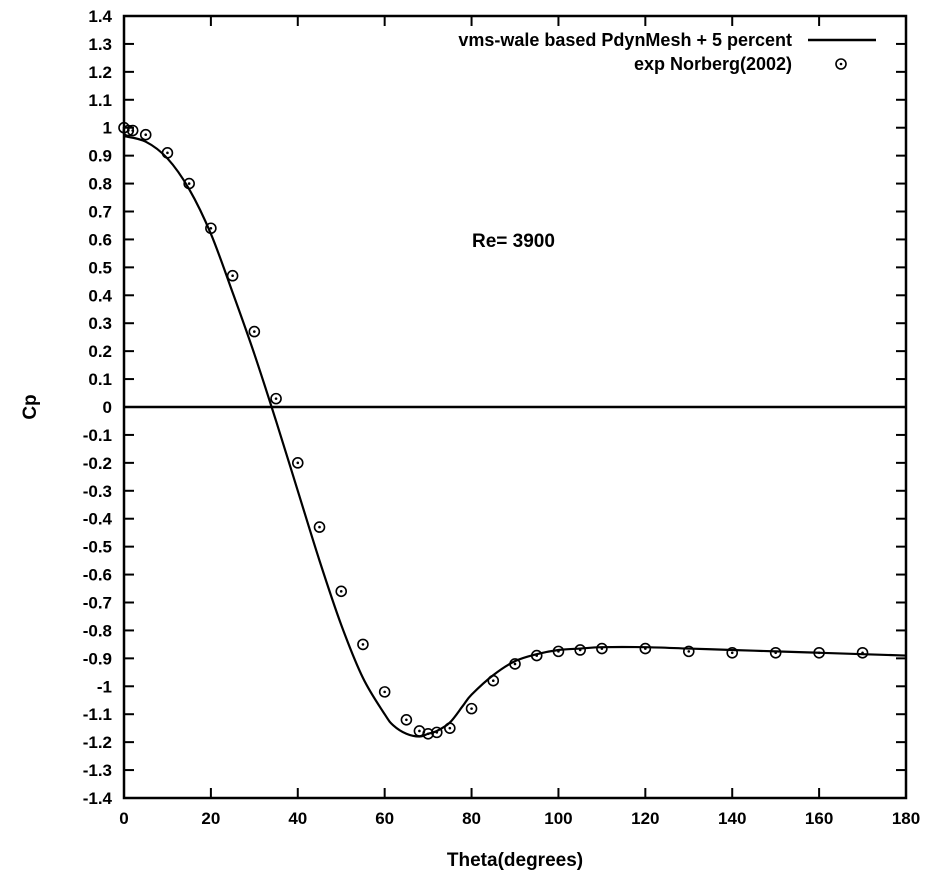 Image resolution: width=932 pixels, height=877 pixels. Describe the element at coordinates (100, 323) in the screenshot. I see `y-tick-label: 0.3` at that location.